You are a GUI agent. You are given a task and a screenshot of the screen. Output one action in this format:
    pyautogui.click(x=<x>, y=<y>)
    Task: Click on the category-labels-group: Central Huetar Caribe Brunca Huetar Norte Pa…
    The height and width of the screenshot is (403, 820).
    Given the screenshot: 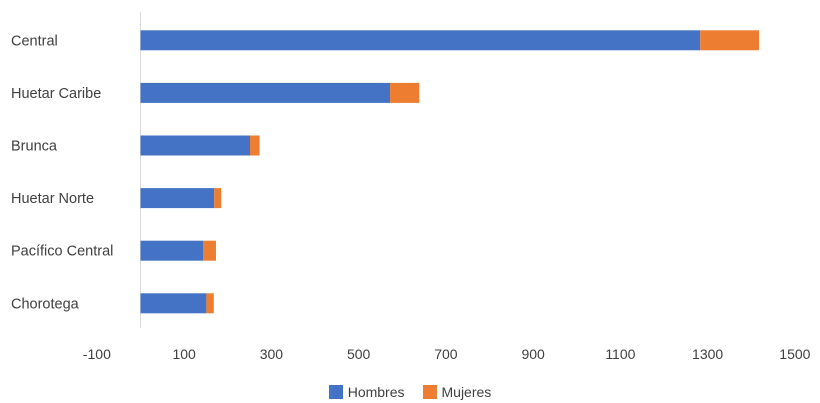 What is the action you would take?
    pyautogui.click(x=62, y=172)
    